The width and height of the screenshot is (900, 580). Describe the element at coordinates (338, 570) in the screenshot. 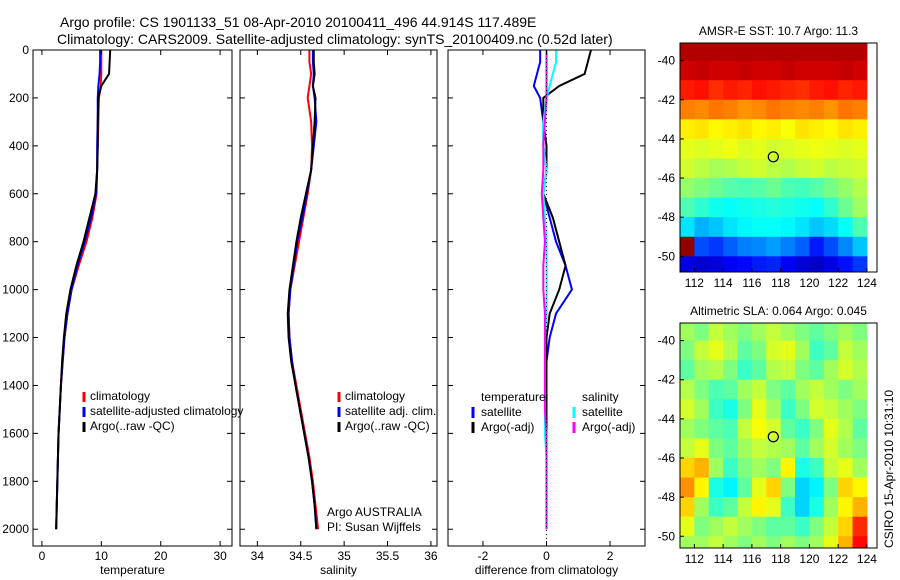

I see `x-axis-label: salinity` at that location.